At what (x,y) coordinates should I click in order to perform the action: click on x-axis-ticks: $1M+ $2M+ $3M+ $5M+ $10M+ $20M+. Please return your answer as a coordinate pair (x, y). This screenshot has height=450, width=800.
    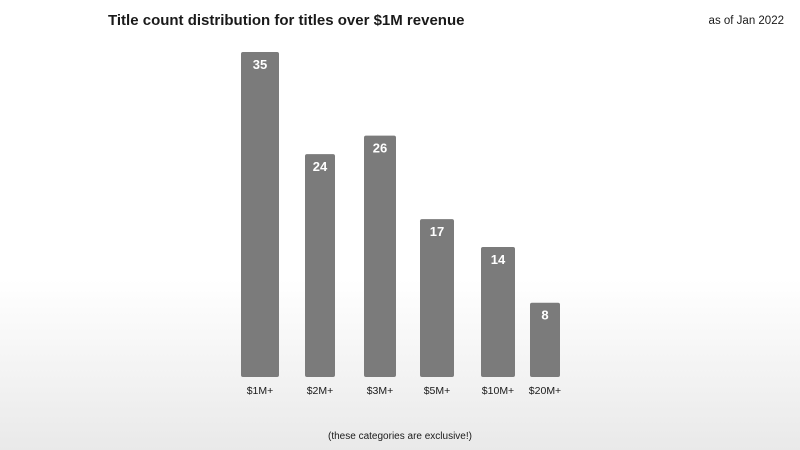
    Looking at the image, I should click on (404, 391).